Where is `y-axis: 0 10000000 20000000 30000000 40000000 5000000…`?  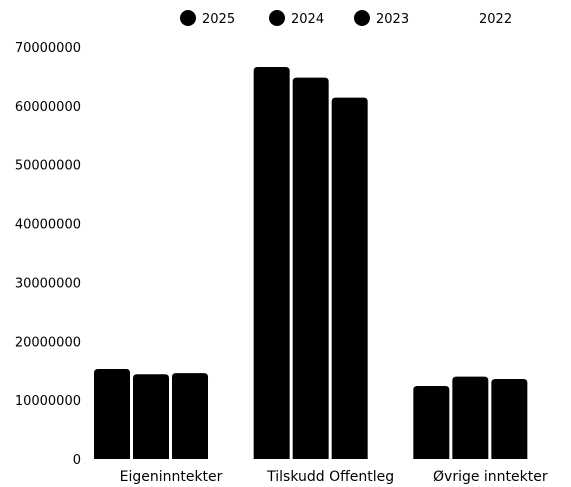 y-axis: 0 10000000 20000000 30000000 40000000 5000000… is located at coordinates (48, 254).